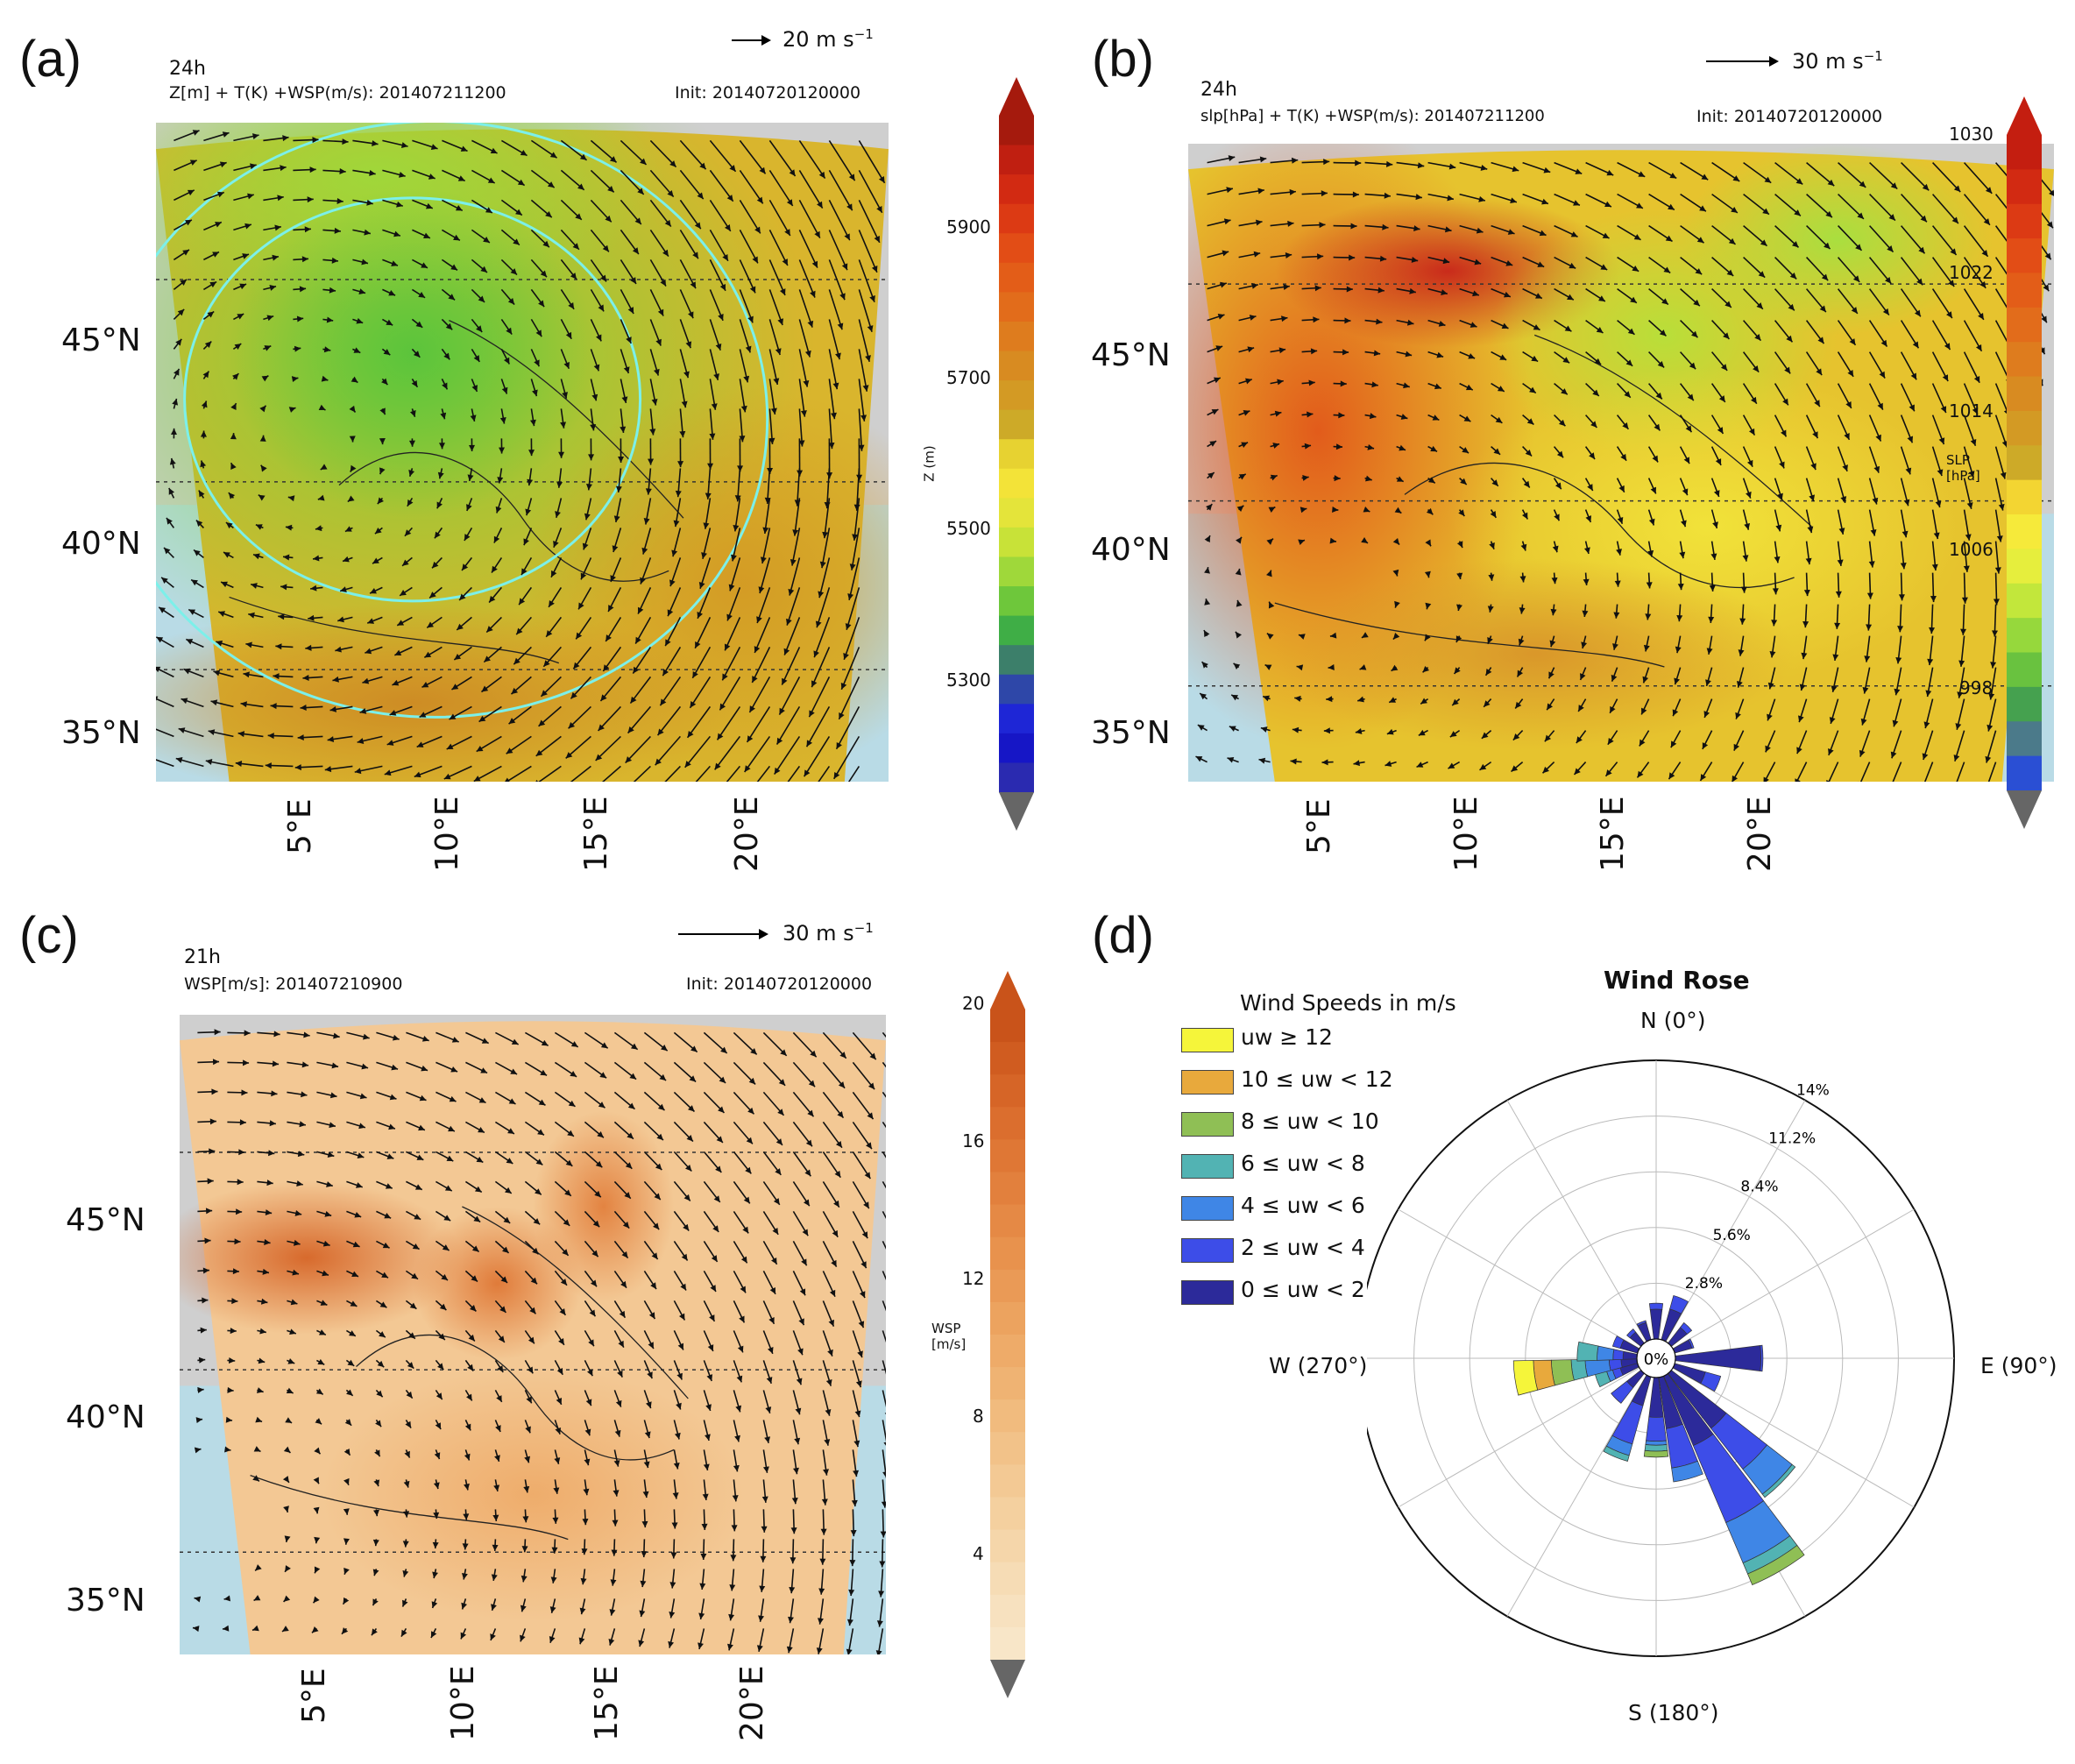 This screenshot has width=2075, height=1764. I want to click on wind-vectors, so click(521, 456).